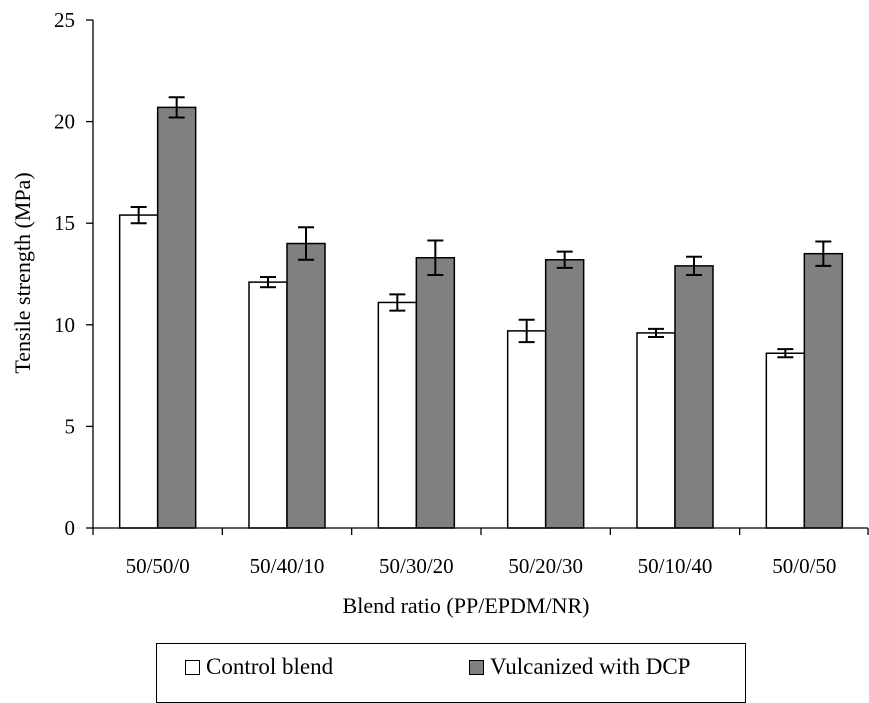 The image size is (869, 703). I want to click on x-tick-label: 50/0/50, so click(804, 566).